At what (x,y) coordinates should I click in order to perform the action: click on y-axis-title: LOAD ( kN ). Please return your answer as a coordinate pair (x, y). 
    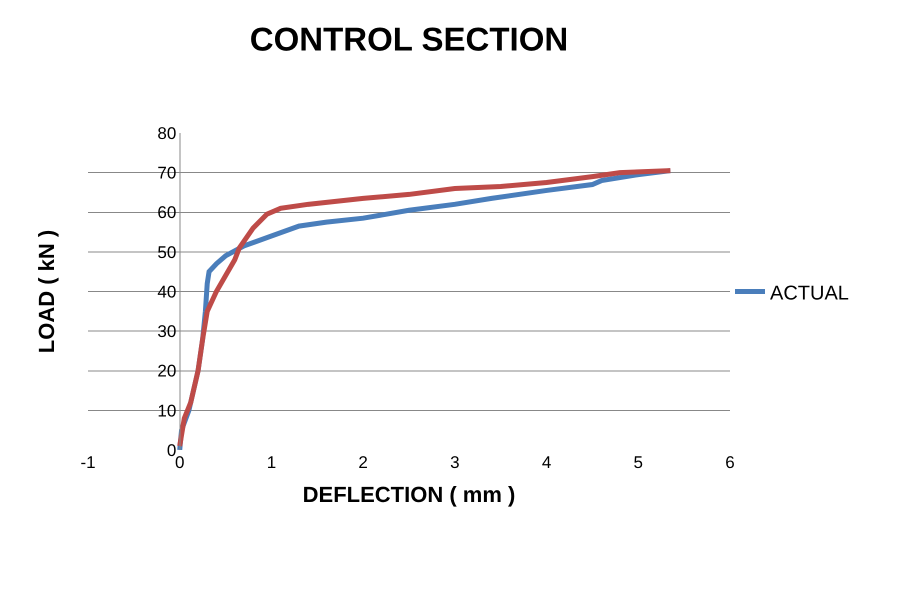
    Looking at the image, I should click on (47, 292).